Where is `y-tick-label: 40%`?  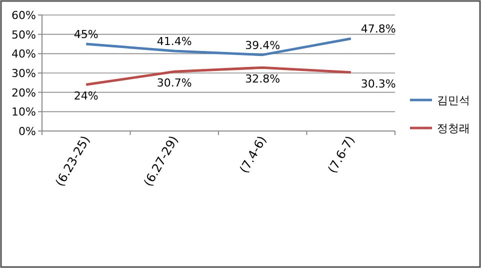
y-tick-label: 40% is located at coordinates (24, 54).